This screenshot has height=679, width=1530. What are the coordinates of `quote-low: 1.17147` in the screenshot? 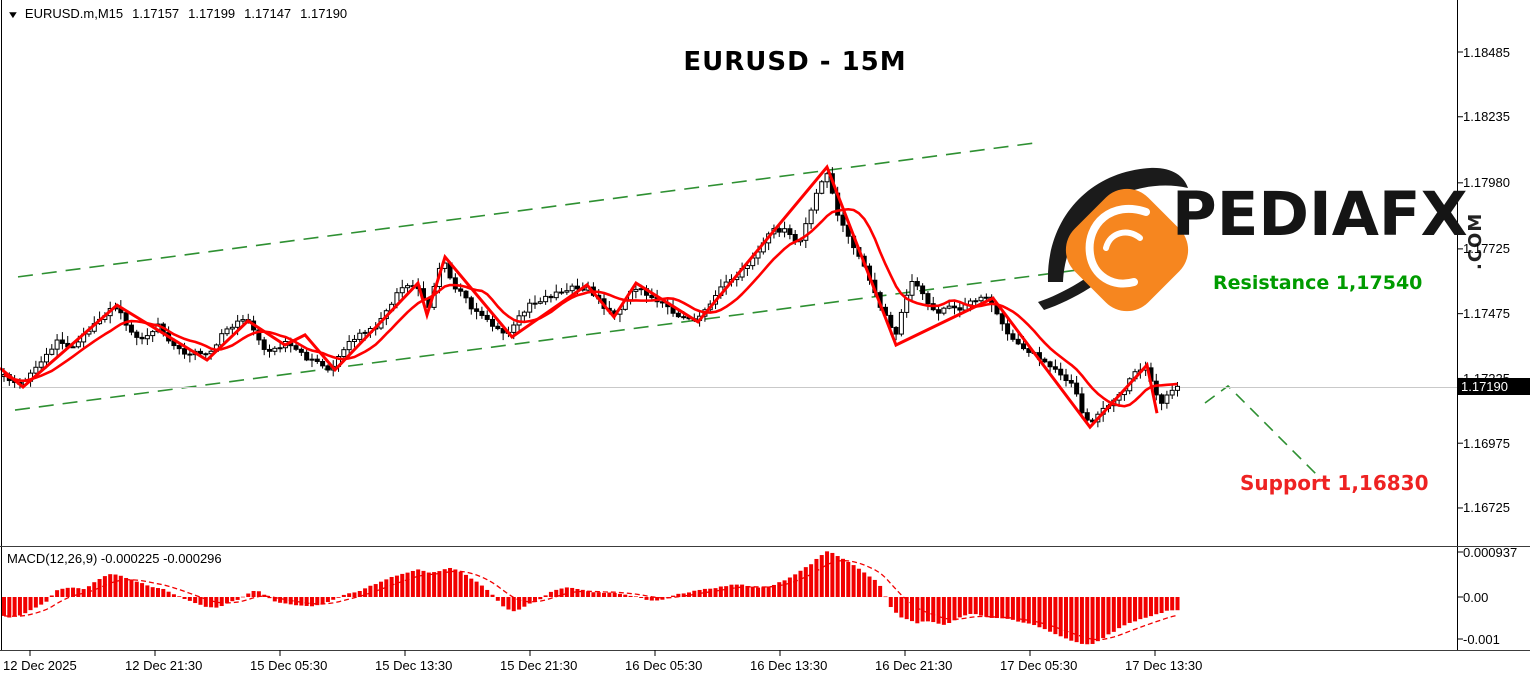 It's located at (268, 13).